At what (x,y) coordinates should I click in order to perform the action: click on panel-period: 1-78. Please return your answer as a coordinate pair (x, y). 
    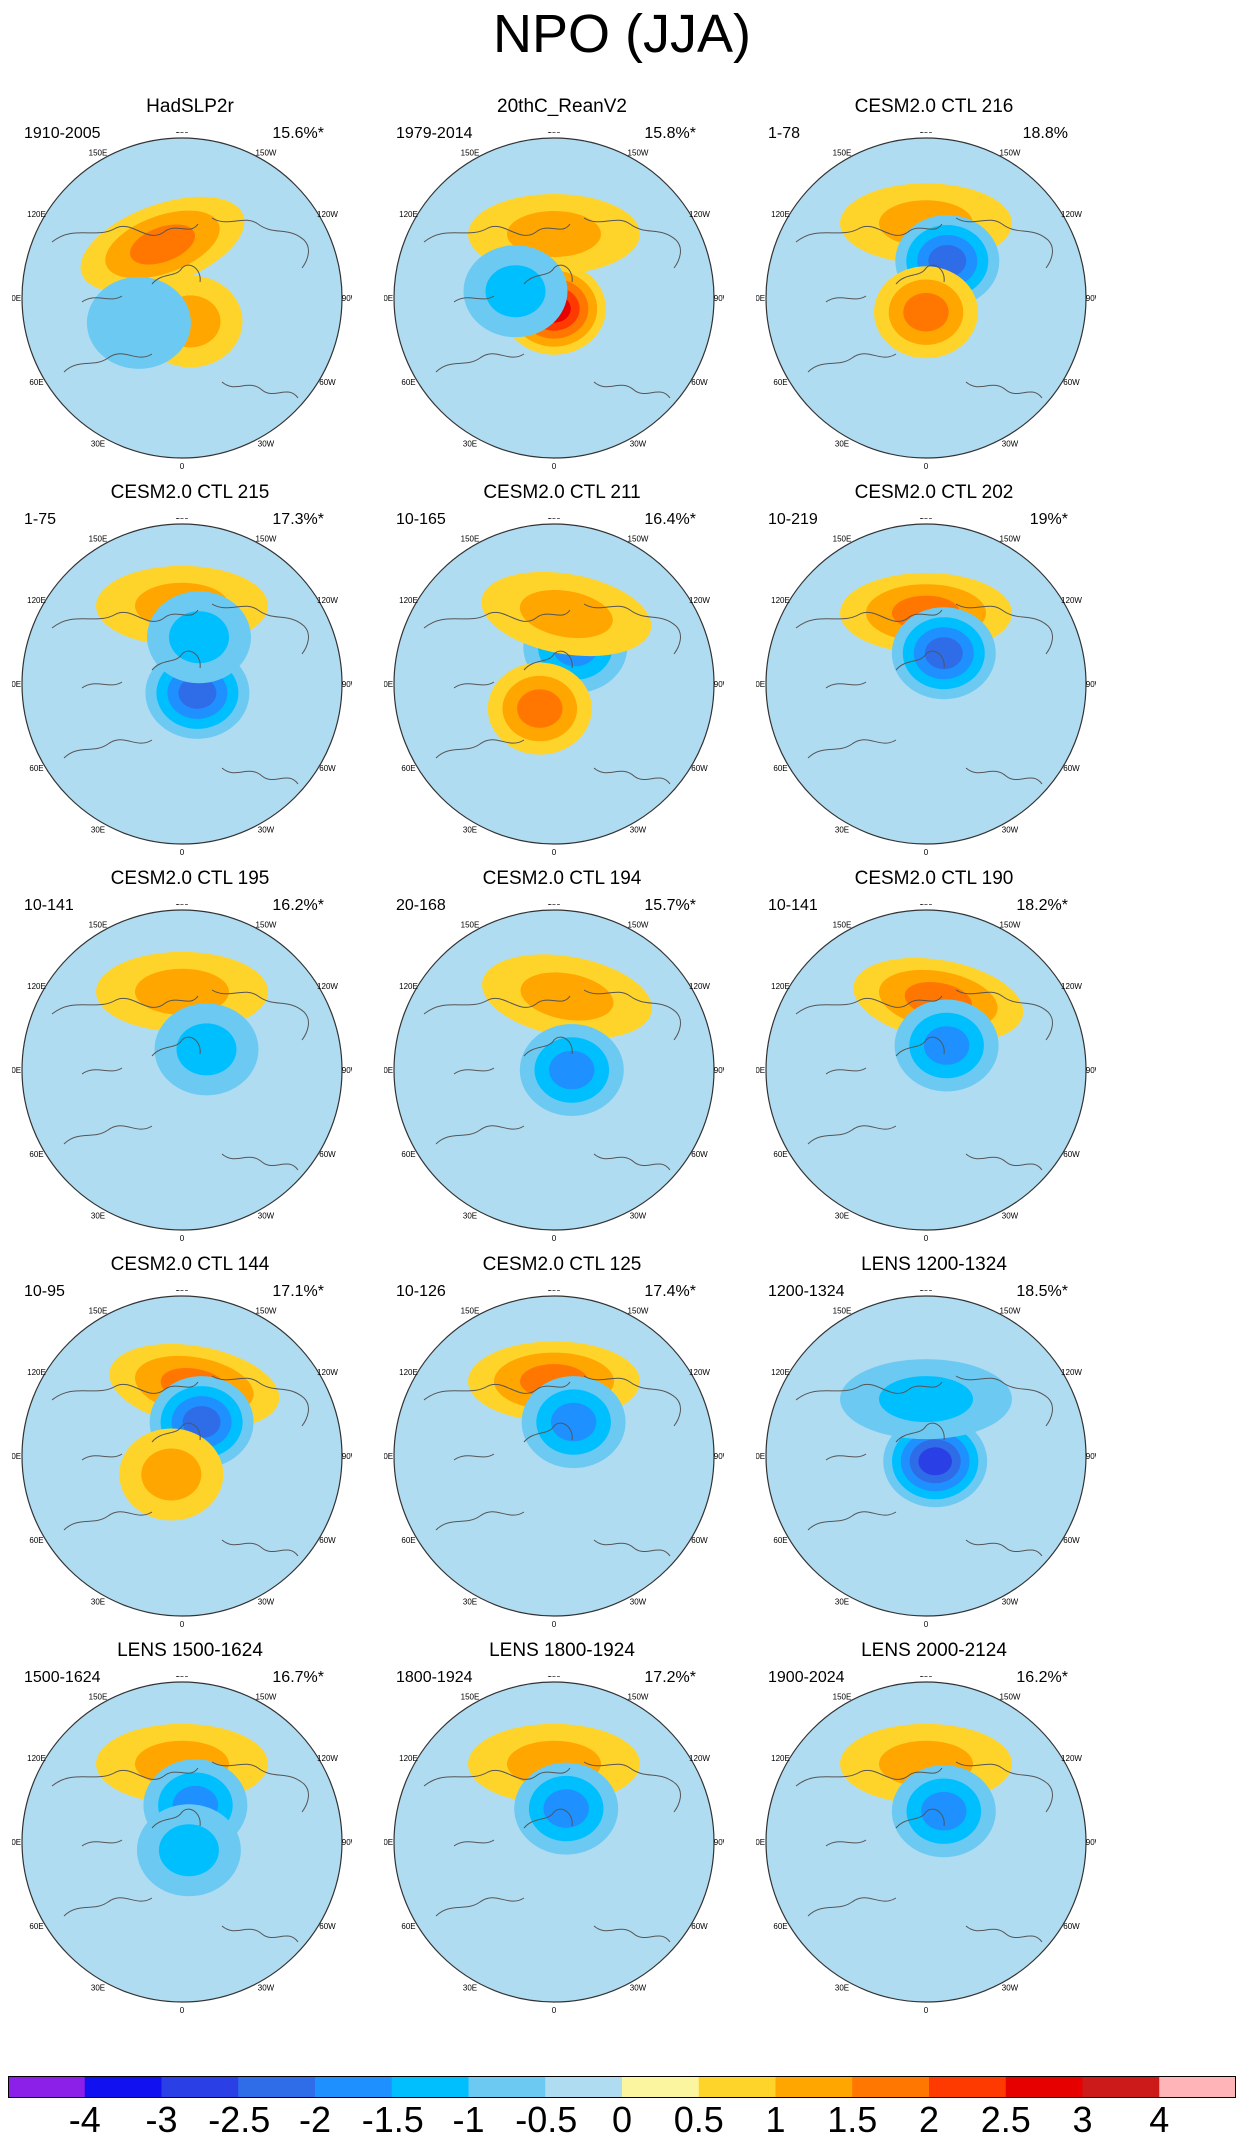
    Looking at the image, I should click on (784, 133).